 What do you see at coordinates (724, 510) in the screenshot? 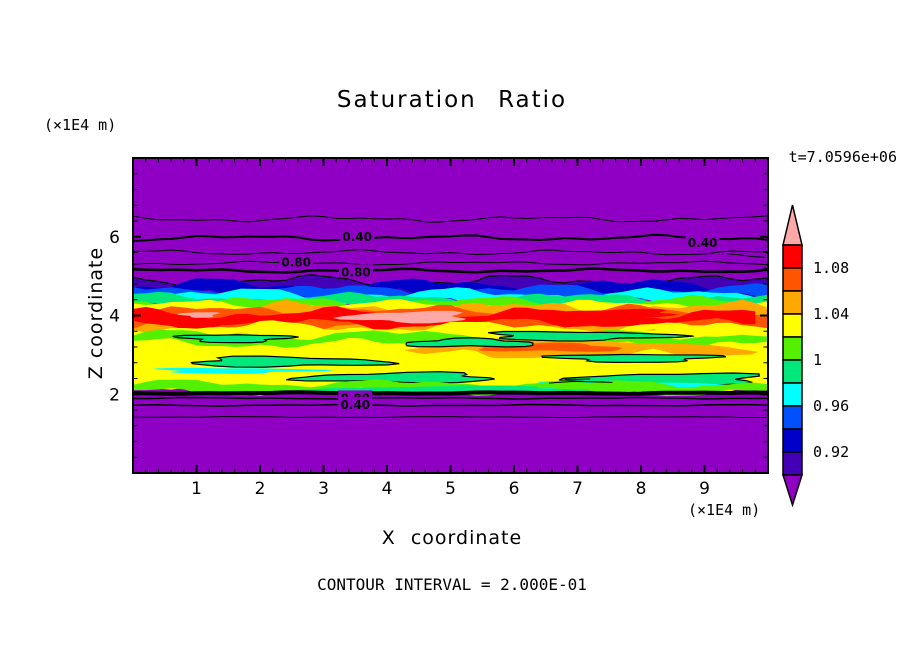
I see `x-axis-unit: (×1E4 m)` at bounding box center [724, 510].